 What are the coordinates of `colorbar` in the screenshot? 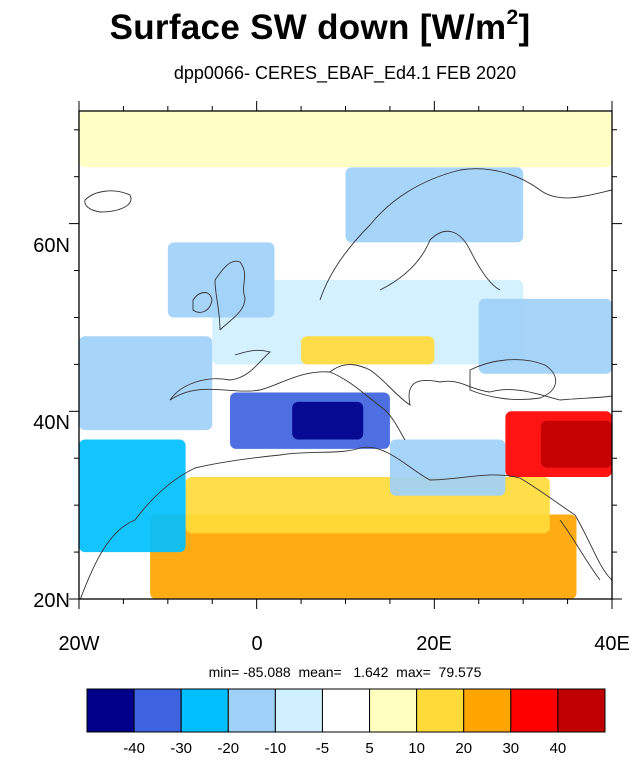 It's located at (346, 710).